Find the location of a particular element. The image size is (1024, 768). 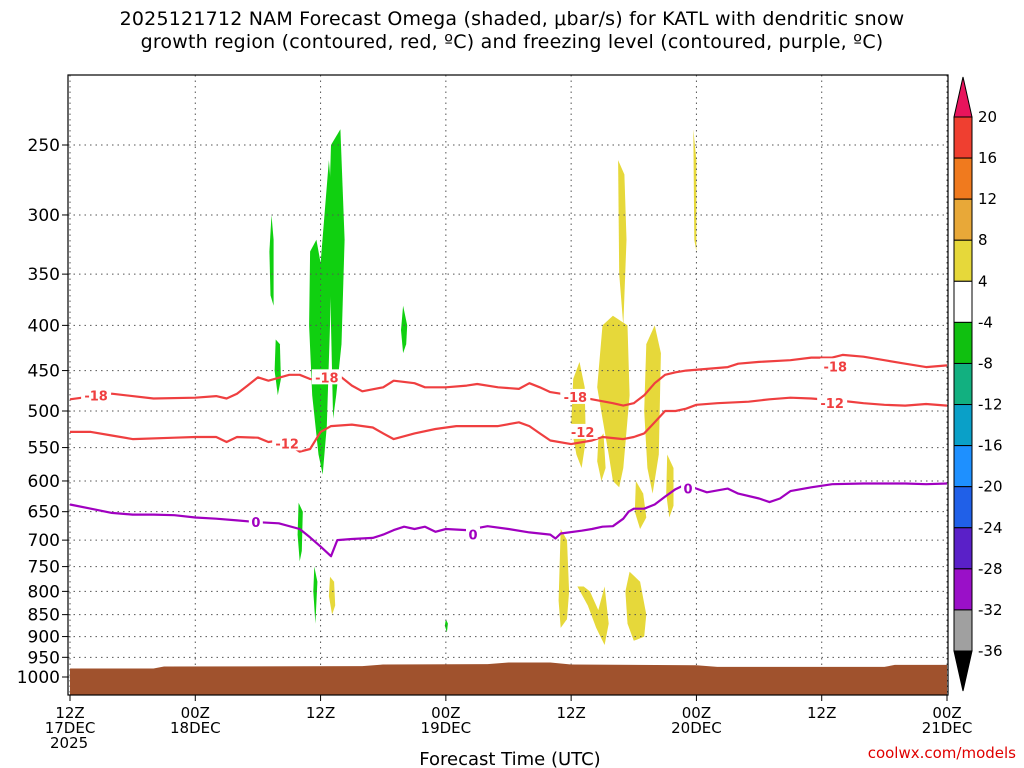

y-tick-label: 850 is located at coordinates (44, 616).